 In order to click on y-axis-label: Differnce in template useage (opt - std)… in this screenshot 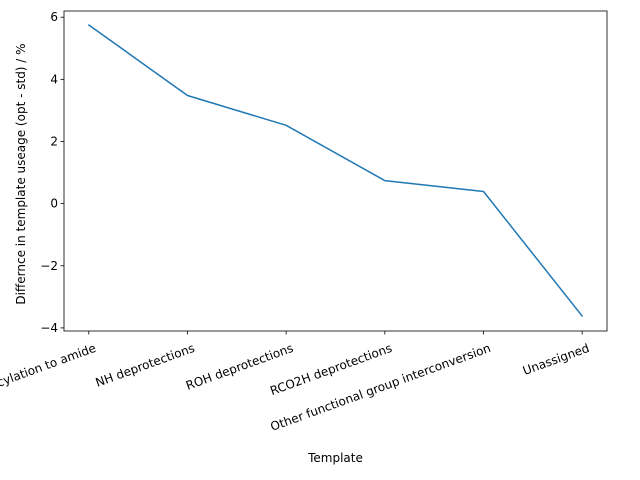, I will do `click(21, 173)`.